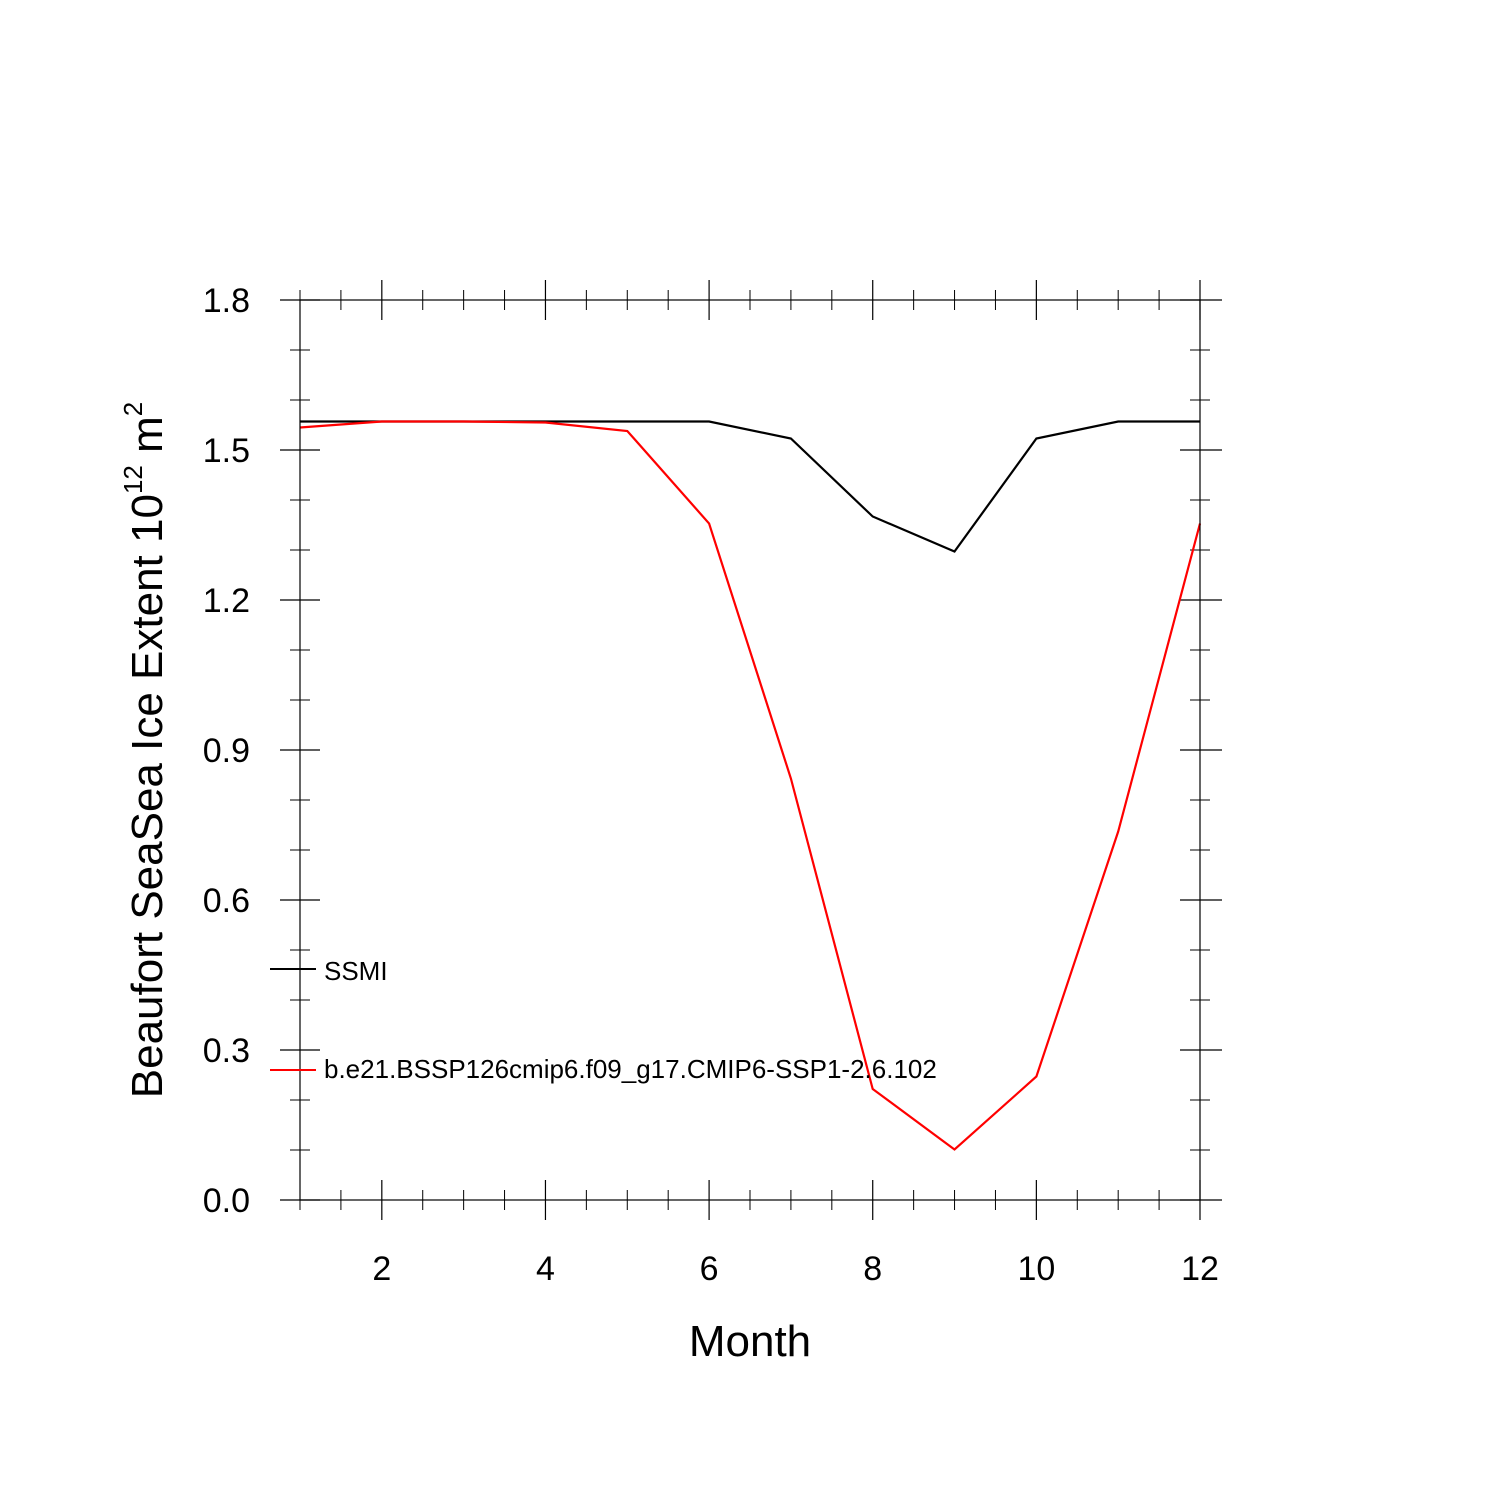 This screenshot has height=1500, width=1500. What do you see at coordinates (147, 796) in the screenshot?
I see `y-axis-label-text: Beaufort SeaSea Ice Extent 10` at bounding box center [147, 796].